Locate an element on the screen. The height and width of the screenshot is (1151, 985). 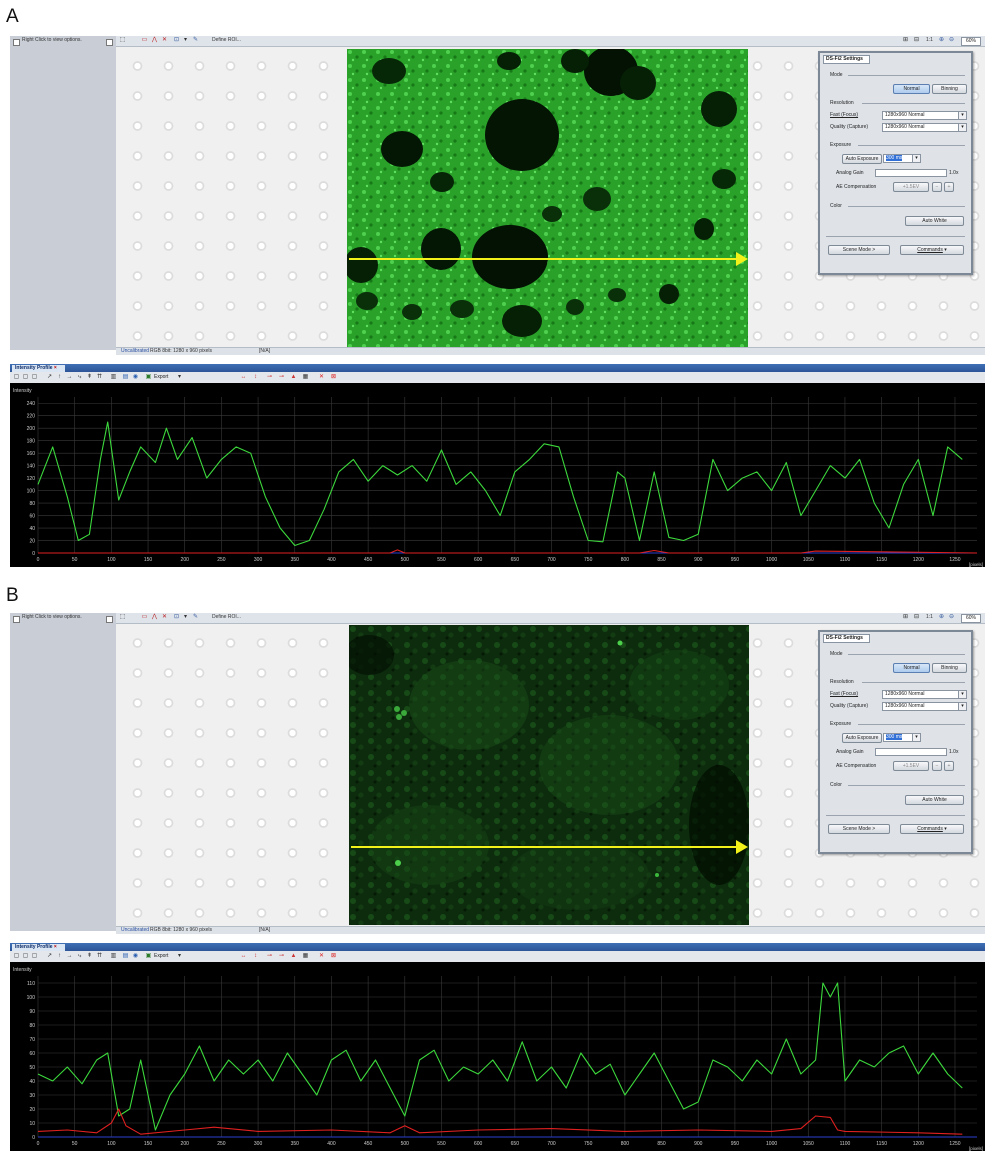
zoom-ratio: 1:1 is located at coordinates (929, 617).